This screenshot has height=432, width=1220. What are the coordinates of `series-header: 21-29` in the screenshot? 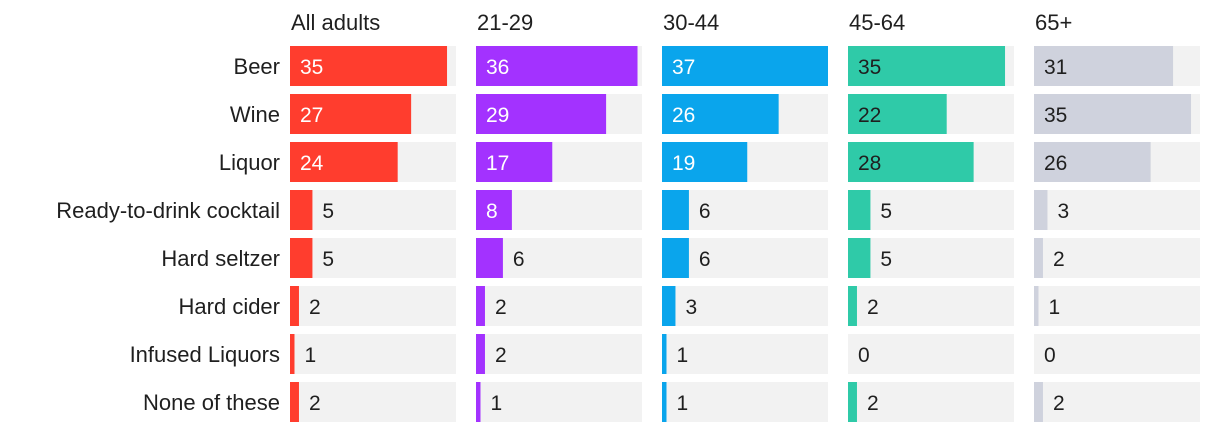 It's located at (505, 22).